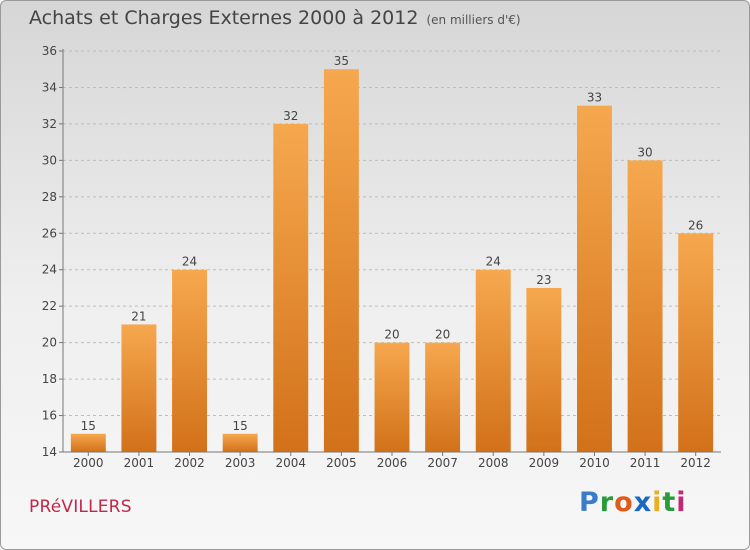 The image size is (750, 550). What do you see at coordinates (189, 463) in the screenshot?
I see `x-tick-label: 2002` at bounding box center [189, 463].